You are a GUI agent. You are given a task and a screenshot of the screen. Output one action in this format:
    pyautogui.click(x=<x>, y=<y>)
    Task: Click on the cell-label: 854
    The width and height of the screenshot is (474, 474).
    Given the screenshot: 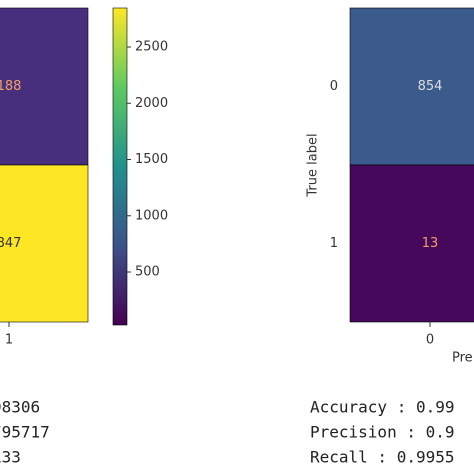 What is the action you would take?
    pyautogui.click(x=430, y=86)
    